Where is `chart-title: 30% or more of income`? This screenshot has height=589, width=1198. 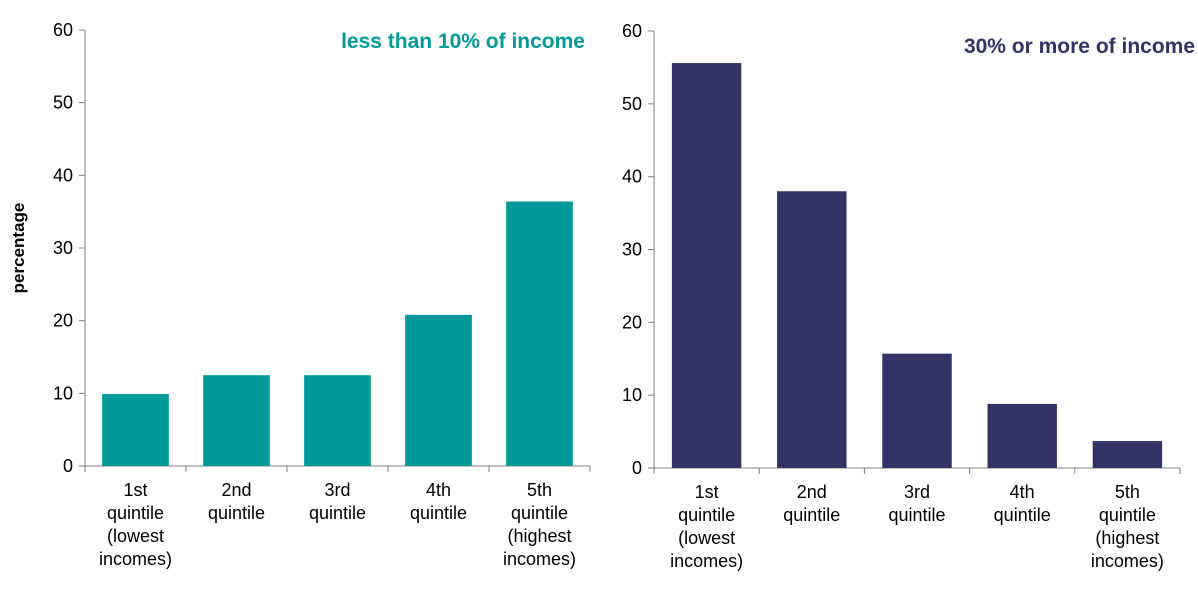 chart-title: 30% or more of income is located at coordinates (1079, 46).